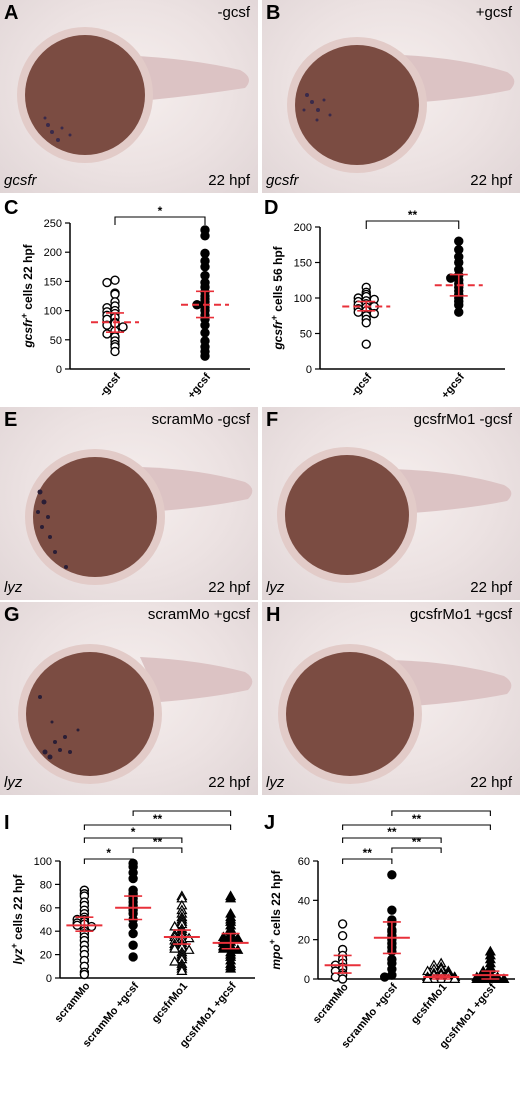 The height and width of the screenshot is (1093, 520). I want to click on y-axis-label: mpo+ cells 22 hpf, so click(275, 919).